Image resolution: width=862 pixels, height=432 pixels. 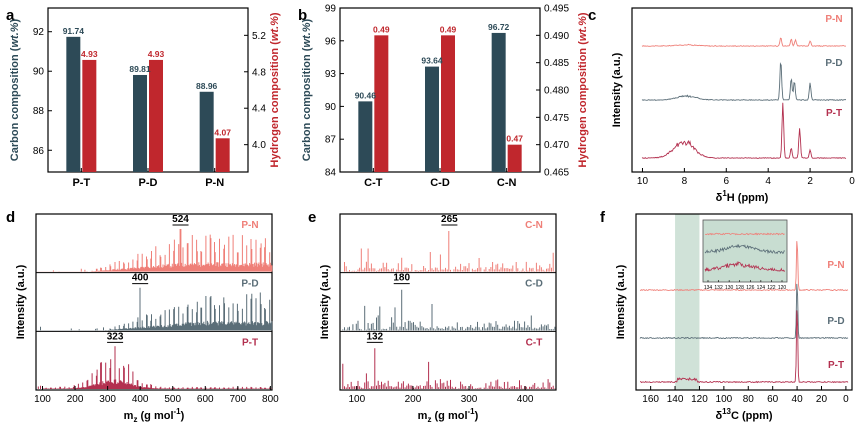 What do you see at coordinates (724, 399) in the screenshot?
I see `x-tick-label: 100` at bounding box center [724, 399].